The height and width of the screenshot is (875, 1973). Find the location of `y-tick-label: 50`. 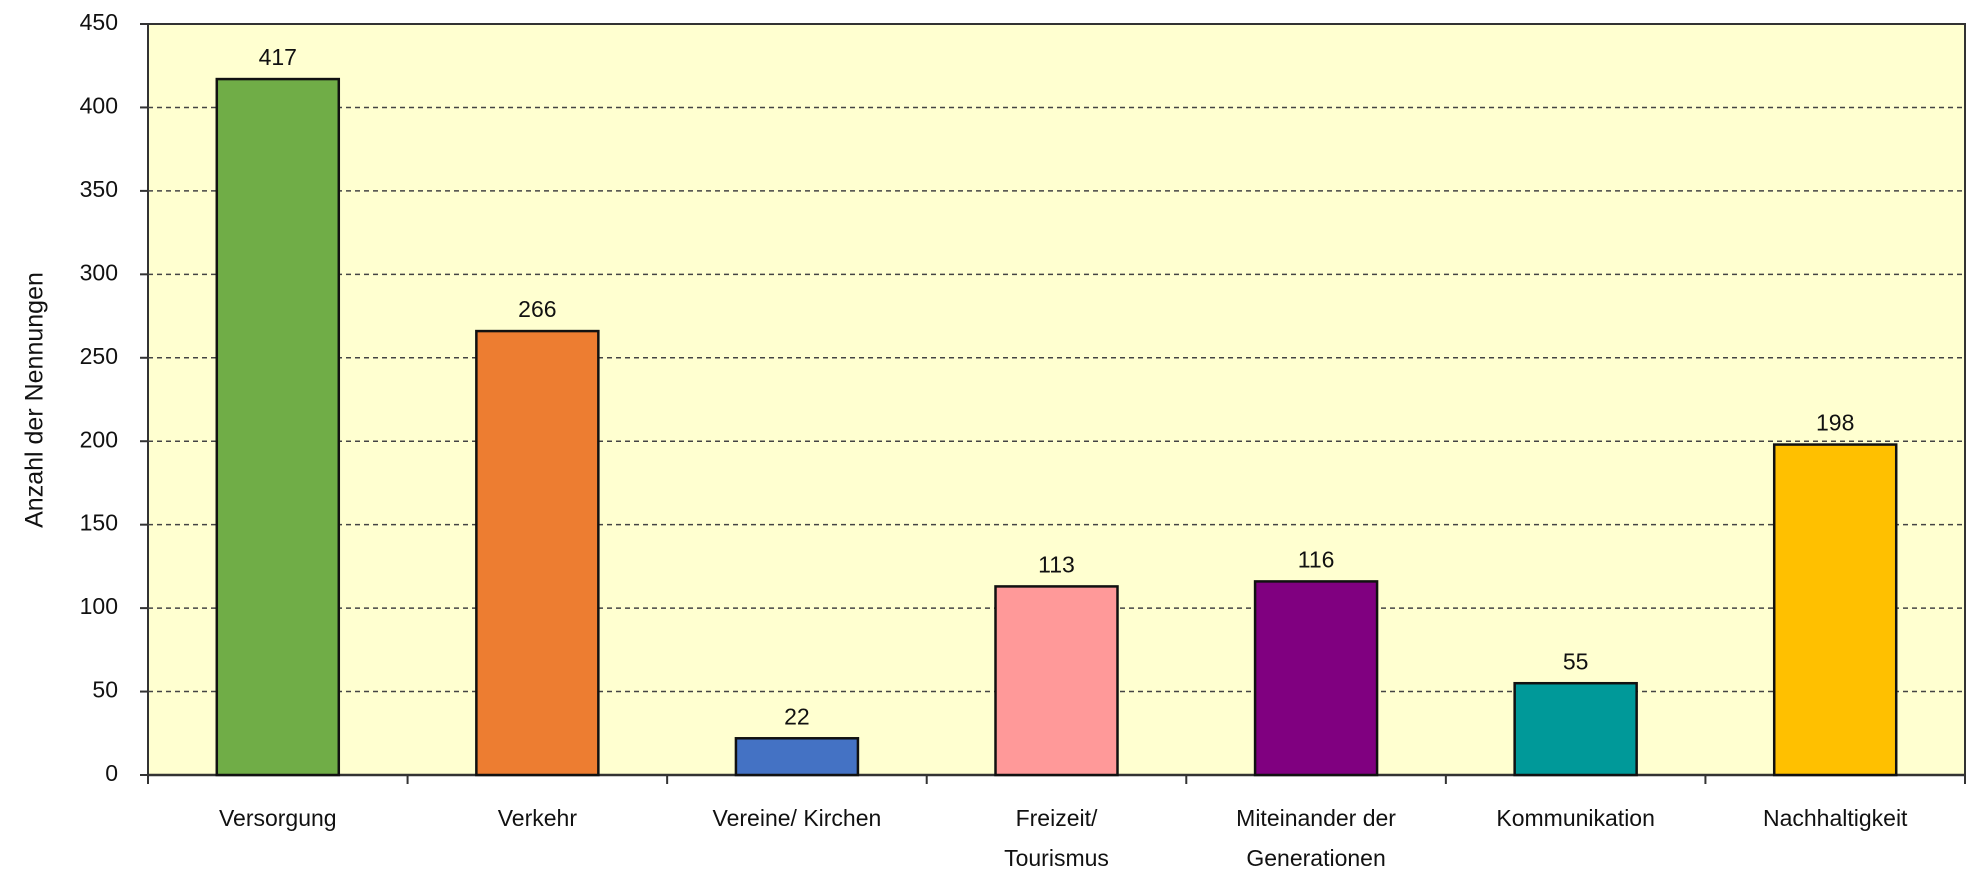

y-tick-label: 50 is located at coordinates (105, 690).